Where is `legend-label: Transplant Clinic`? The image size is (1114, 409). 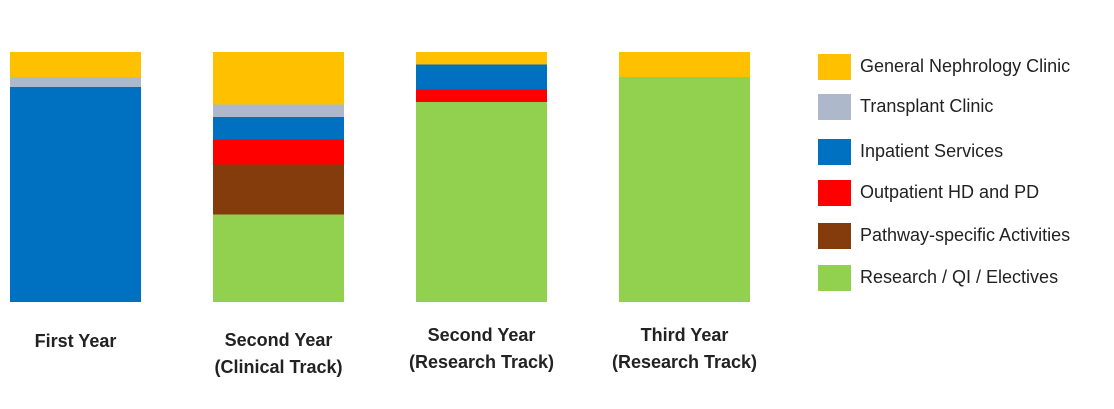
legend-label: Transplant Clinic is located at coordinates (926, 106).